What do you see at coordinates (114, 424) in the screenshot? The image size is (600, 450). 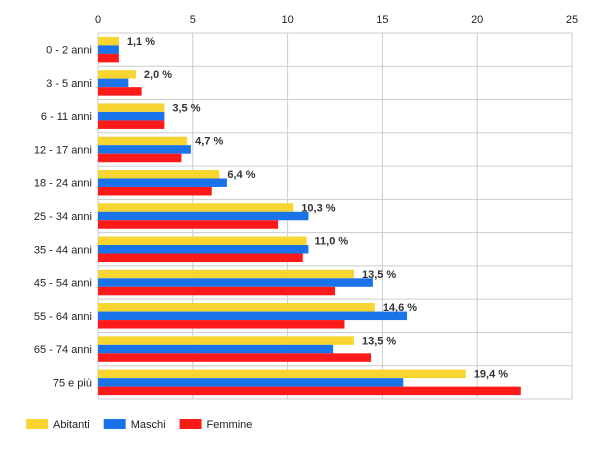 I see `legend-swatch-maschi` at bounding box center [114, 424].